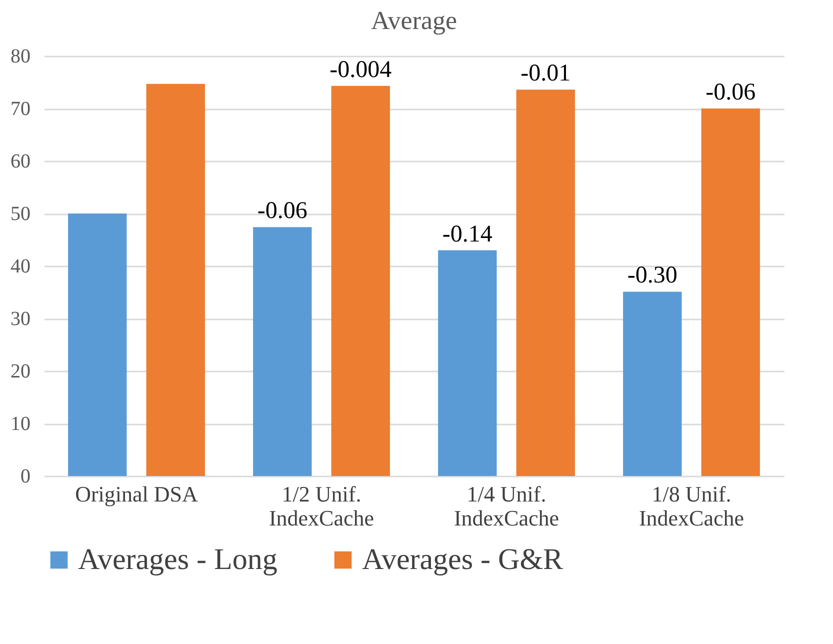  Describe the element at coordinates (20, 319) in the screenshot. I see `y-tick-label: 30` at that location.